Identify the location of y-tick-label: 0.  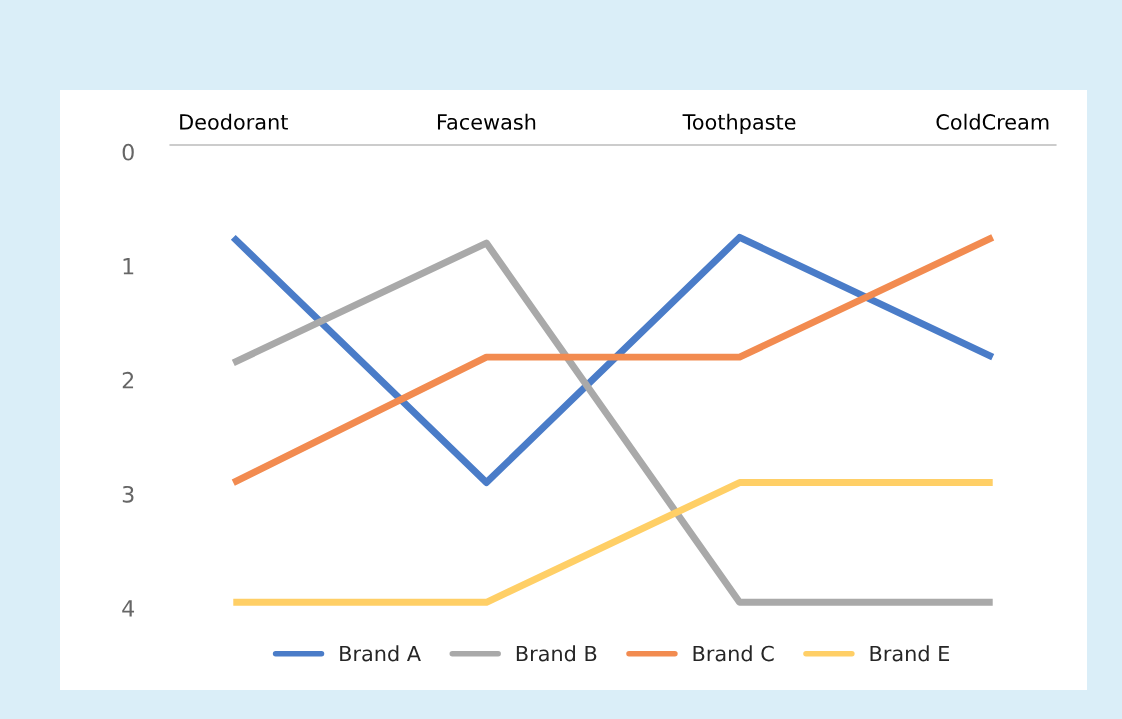
(128, 152).